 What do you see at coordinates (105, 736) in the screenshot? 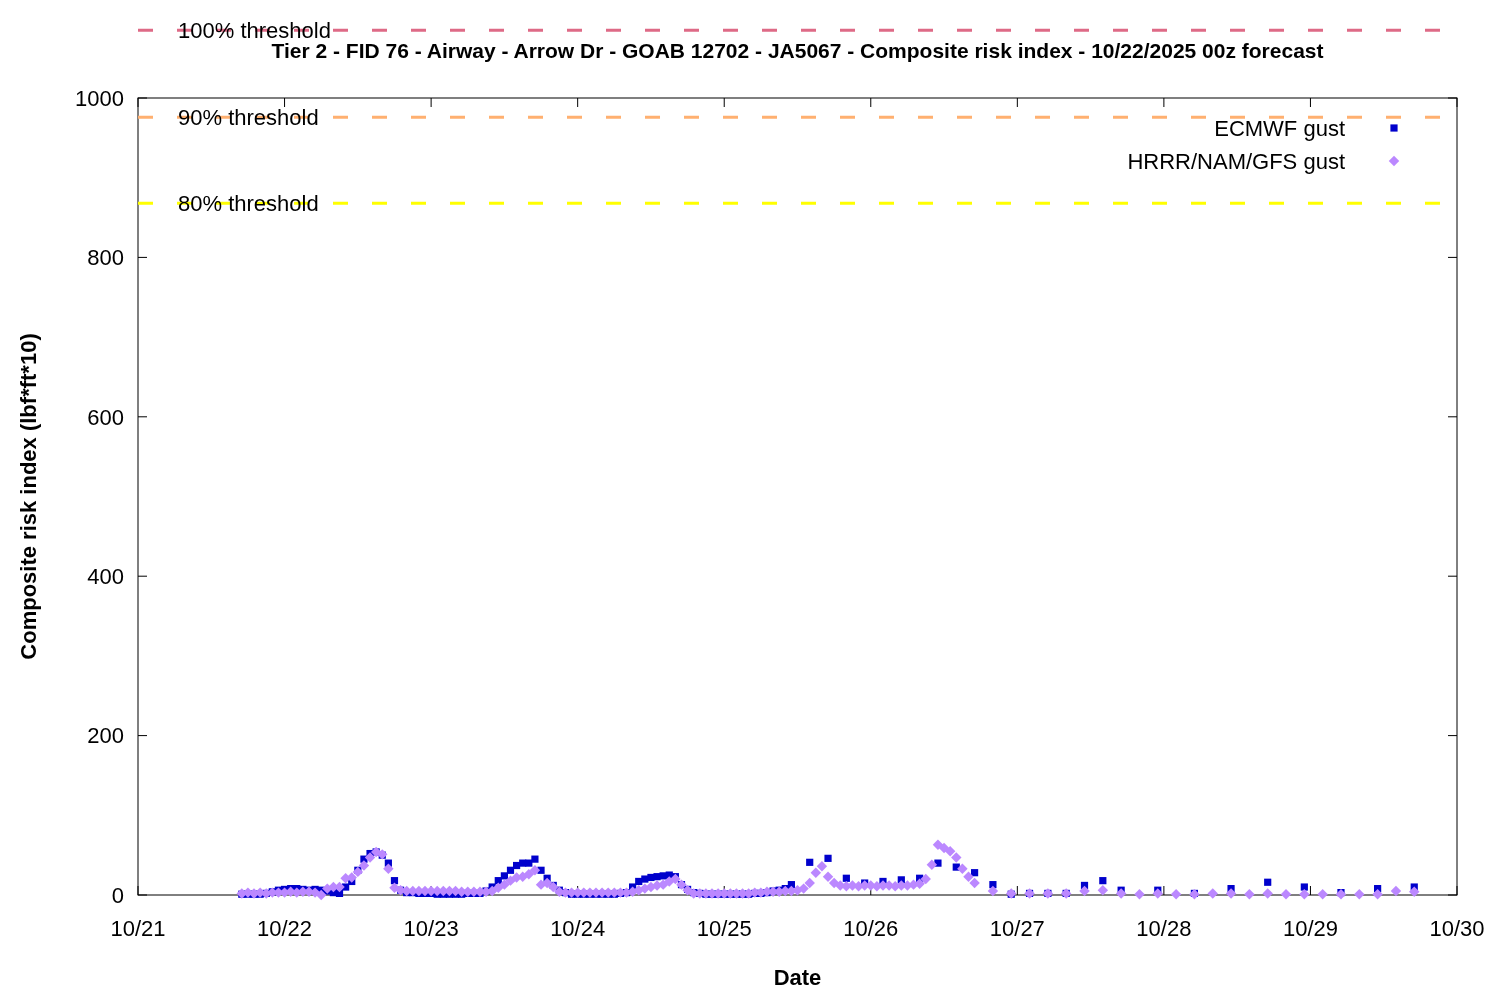
I see `y-tick-label: 200` at bounding box center [105, 736].